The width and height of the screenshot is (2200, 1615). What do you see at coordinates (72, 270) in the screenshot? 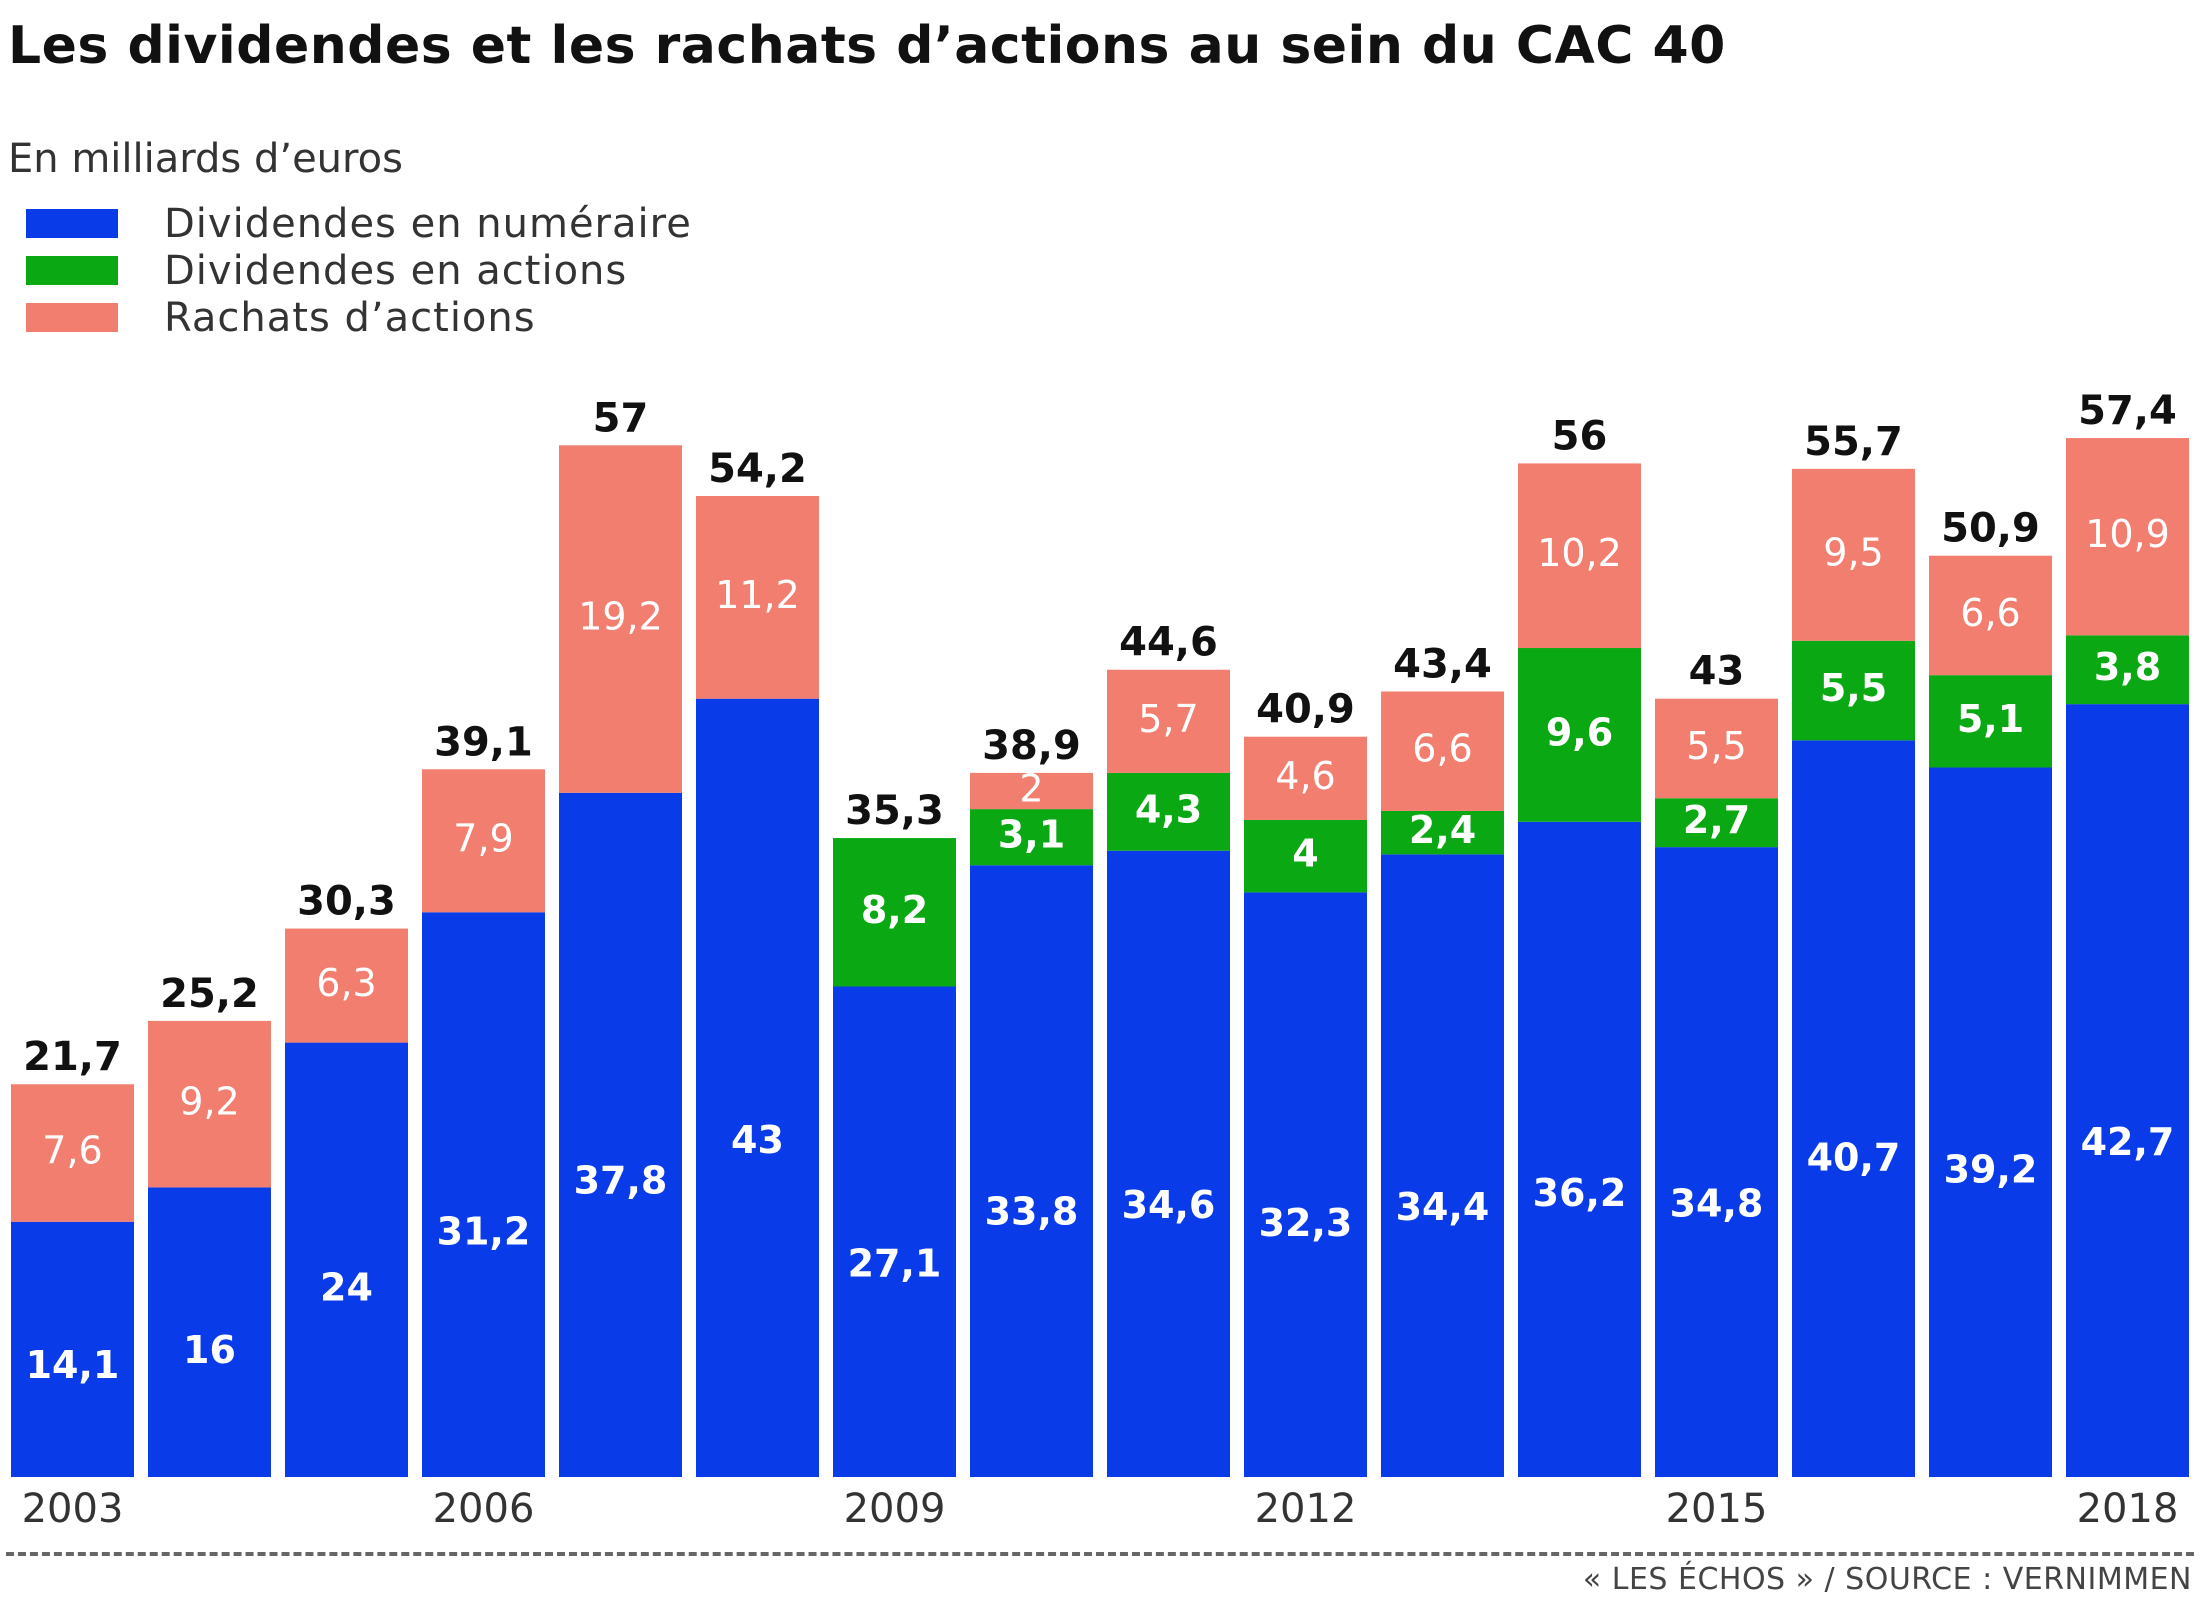
I see `legend-swatch-stock-dividends` at bounding box center [72, 270].